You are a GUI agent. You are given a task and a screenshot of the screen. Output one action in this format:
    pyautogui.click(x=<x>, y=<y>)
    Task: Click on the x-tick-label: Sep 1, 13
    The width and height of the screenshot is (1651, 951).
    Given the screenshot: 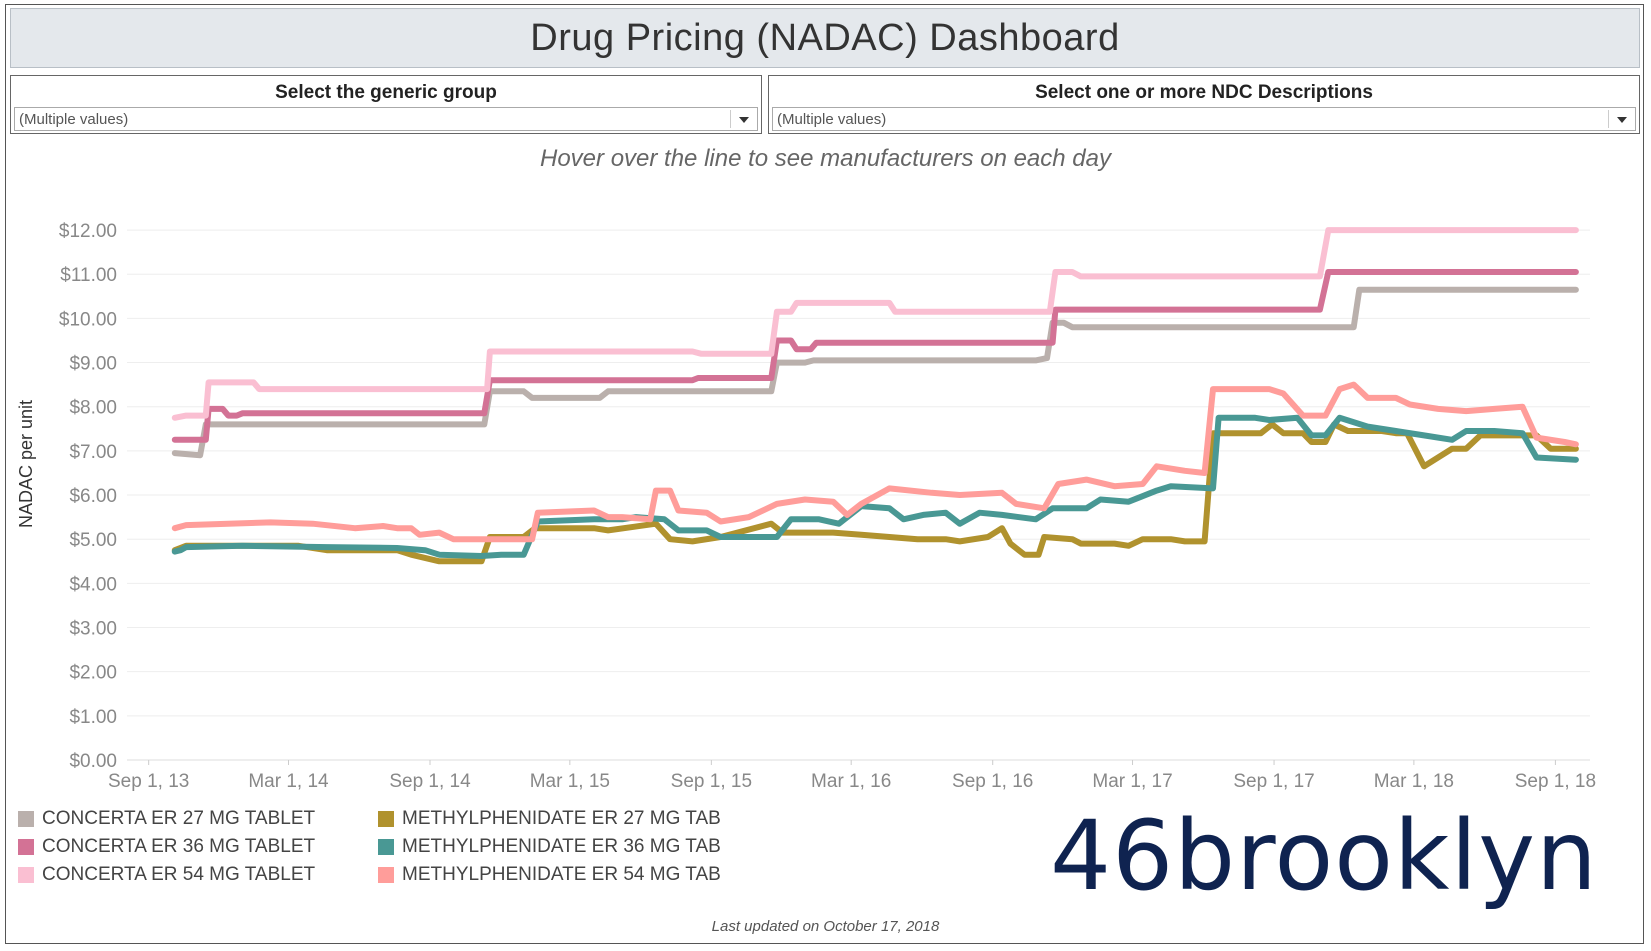 What is the action you would take?
    pyautogui.click(x=148, y=781)
    